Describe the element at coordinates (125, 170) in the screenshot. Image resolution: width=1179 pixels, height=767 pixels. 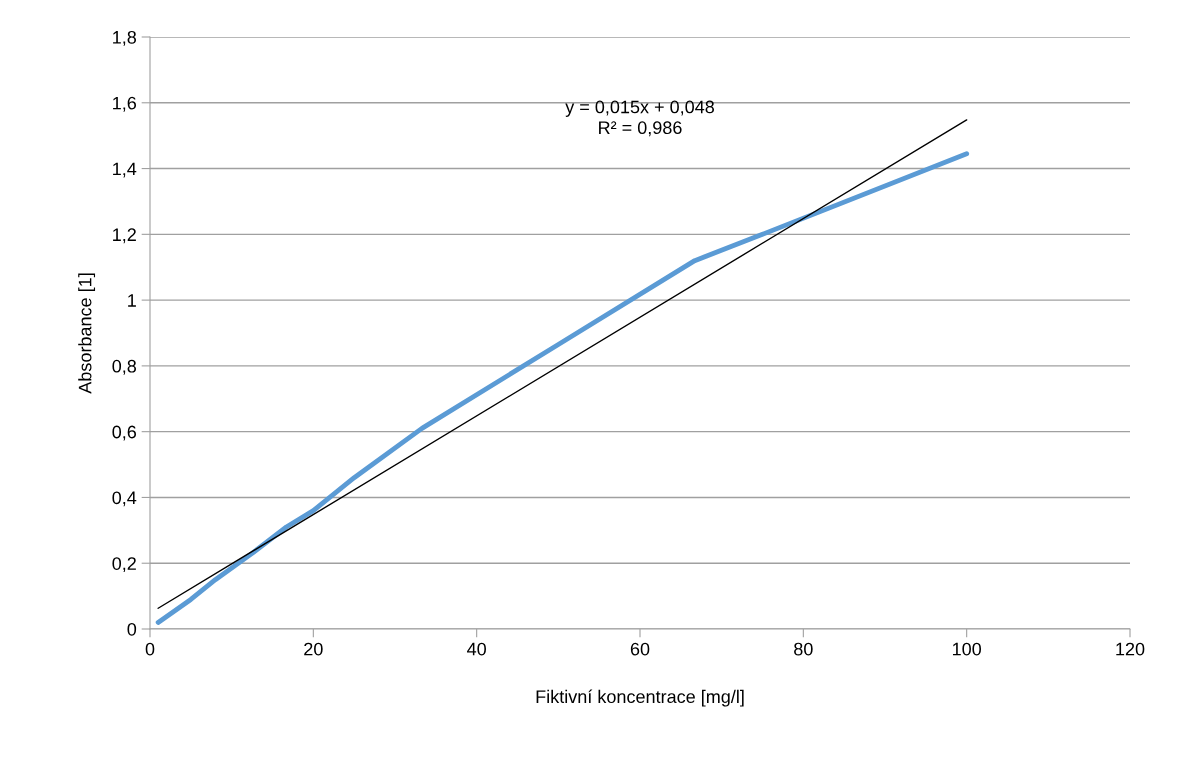
I see `y-tick-label: 1,4` at that location.